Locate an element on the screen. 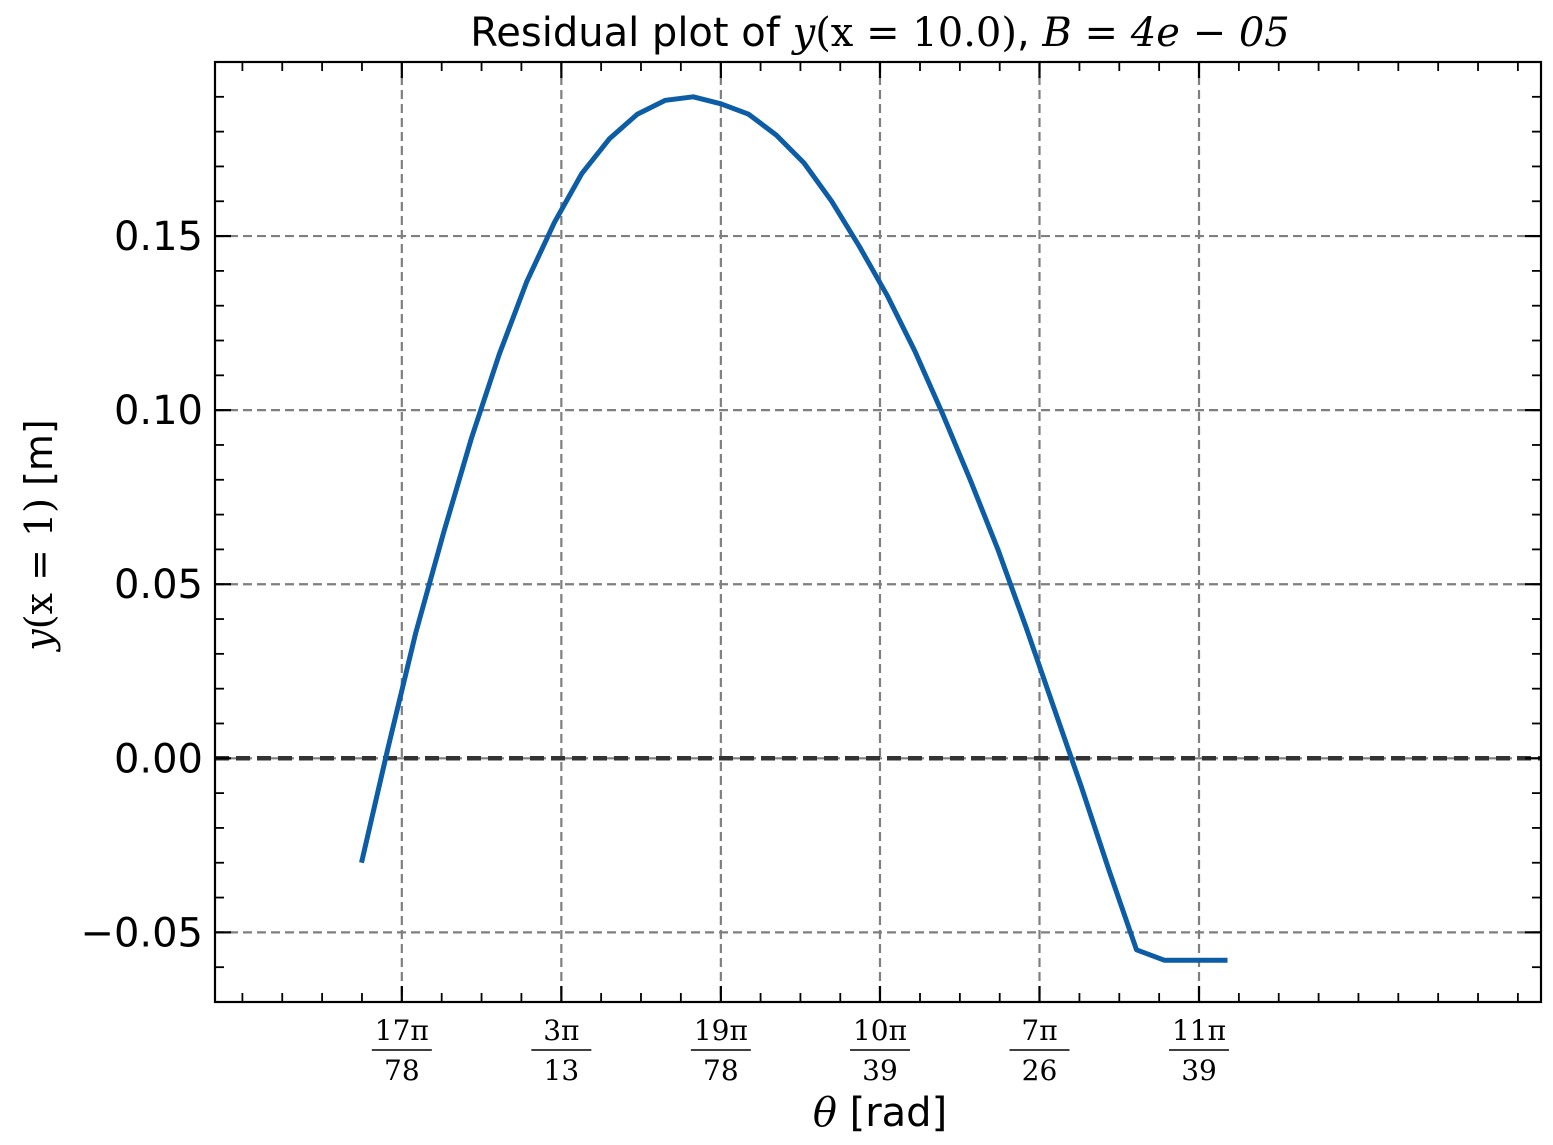 This screenshot has height=1145, width=1553. y-tick-label: 0.15 is located at coordinates (158, 237).